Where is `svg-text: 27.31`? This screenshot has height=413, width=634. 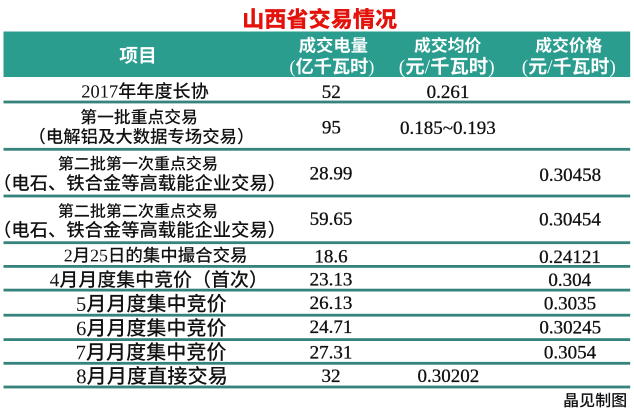
svg-text: 27.31 is located at coordinates (331, 353).